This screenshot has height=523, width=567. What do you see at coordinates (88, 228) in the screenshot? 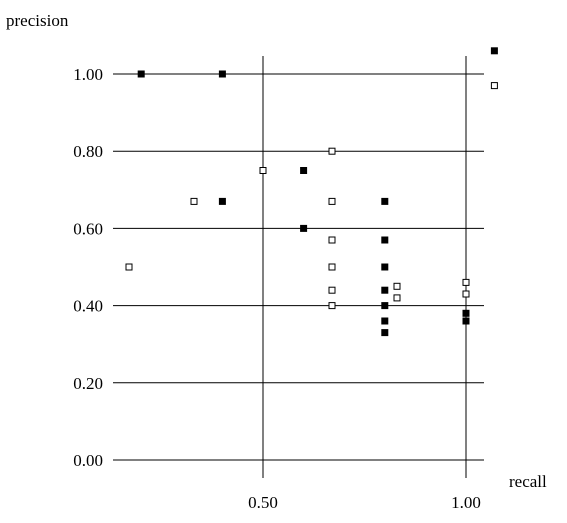
I see `y-tick-label: 0.60` at bounding box center [88, 228].